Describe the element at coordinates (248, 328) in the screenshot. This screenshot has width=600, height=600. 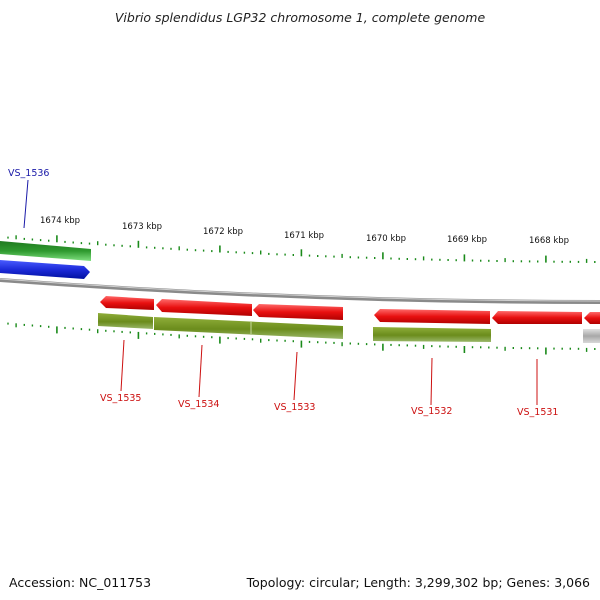
I see `cds-bar-vs1534-vs1533` at that location.